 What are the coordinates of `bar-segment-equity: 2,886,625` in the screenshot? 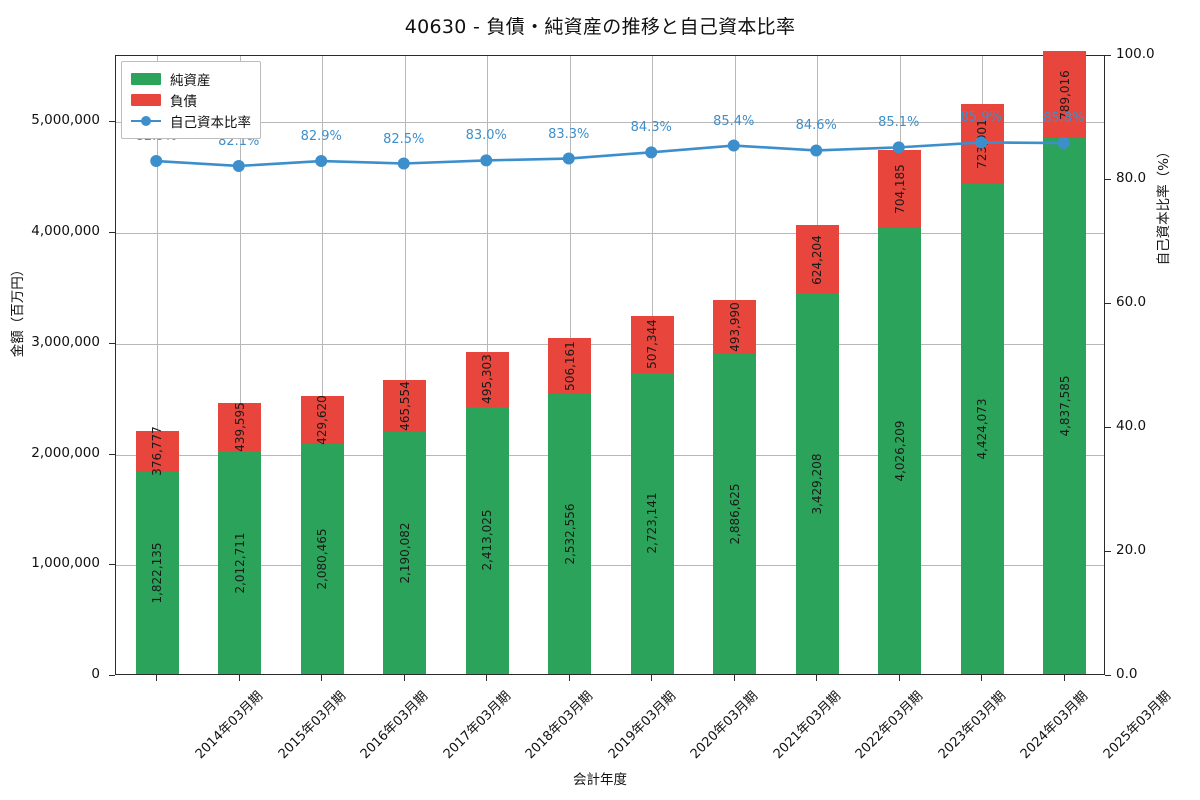 It's located at (735, 514).